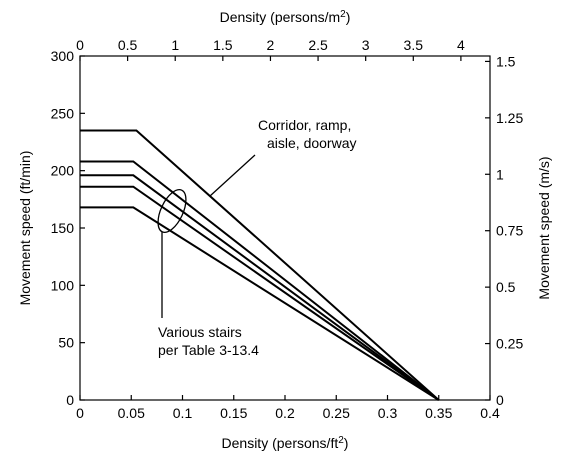  What do you see at coordinates (208, 350) in the screenshot?
I see `annotation-stairs-line2: per Table 3-13.4` at bounding box center [208, 350].